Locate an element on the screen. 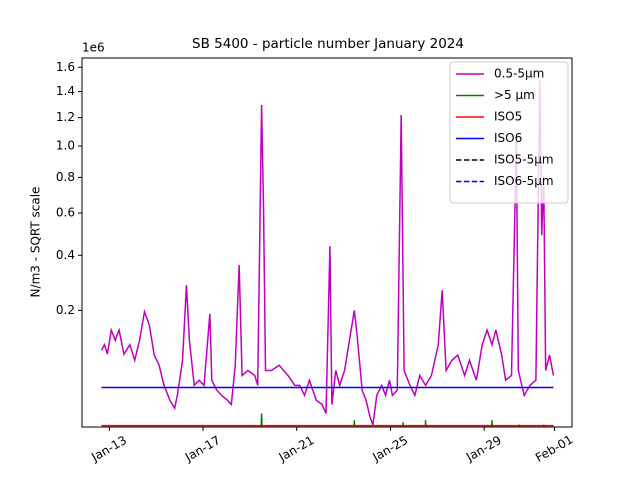 The height and width of the screenshot is (480, 640). y-tick-label: 0.2 is located at coordinates (65, 310).